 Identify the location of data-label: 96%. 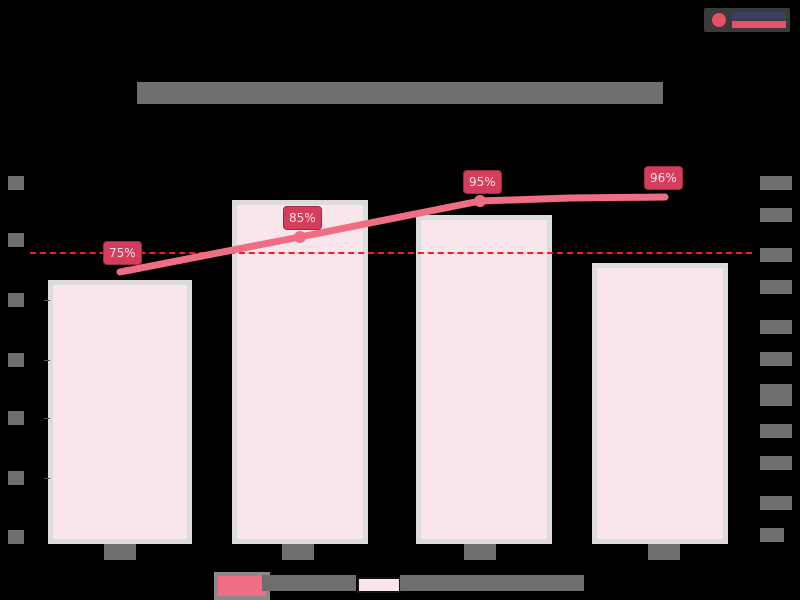
(663, 178).